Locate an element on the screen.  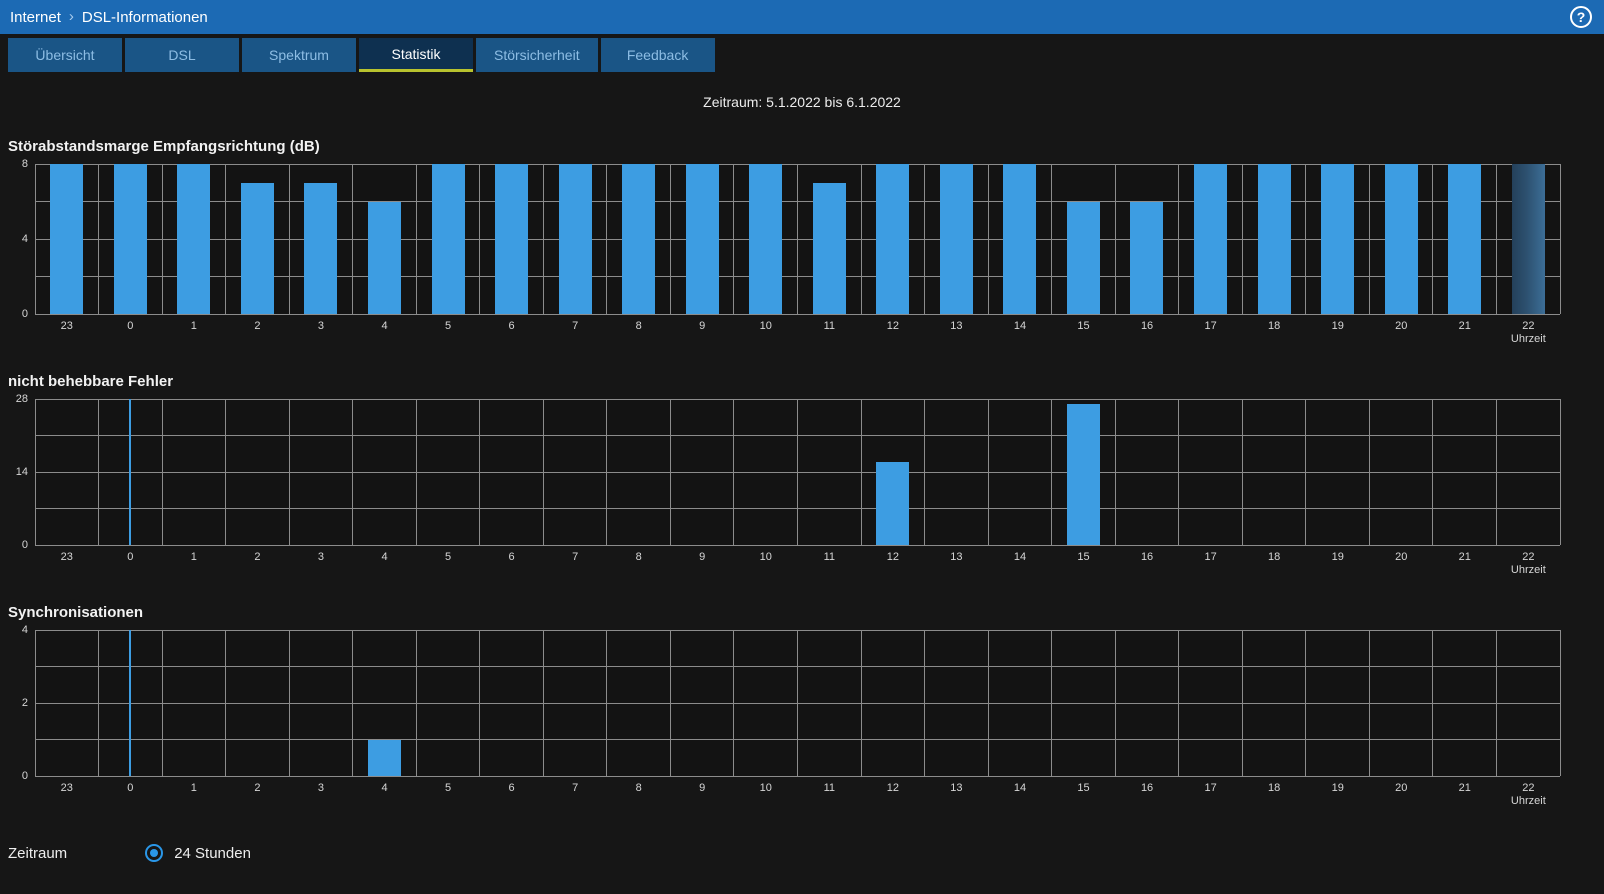
x-tick-label: 20 is located at coordinates (1401, 326).